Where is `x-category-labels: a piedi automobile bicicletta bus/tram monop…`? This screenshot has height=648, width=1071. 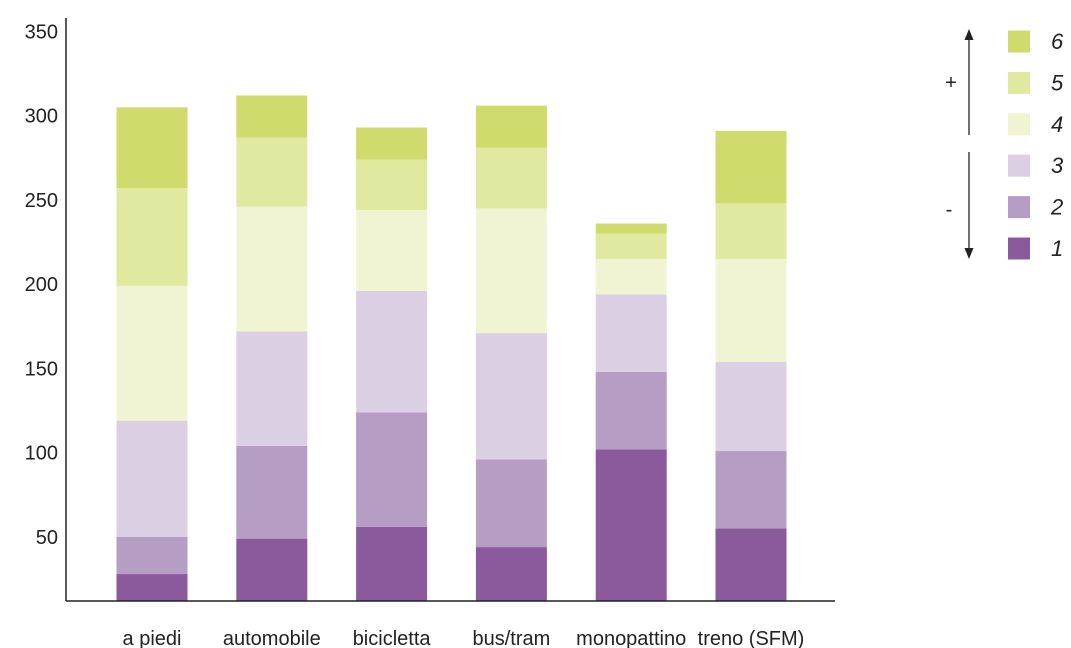
x-category-labels: a piedi automobile bicicletta bus/tram monop… is located at coordinates (464, 638).